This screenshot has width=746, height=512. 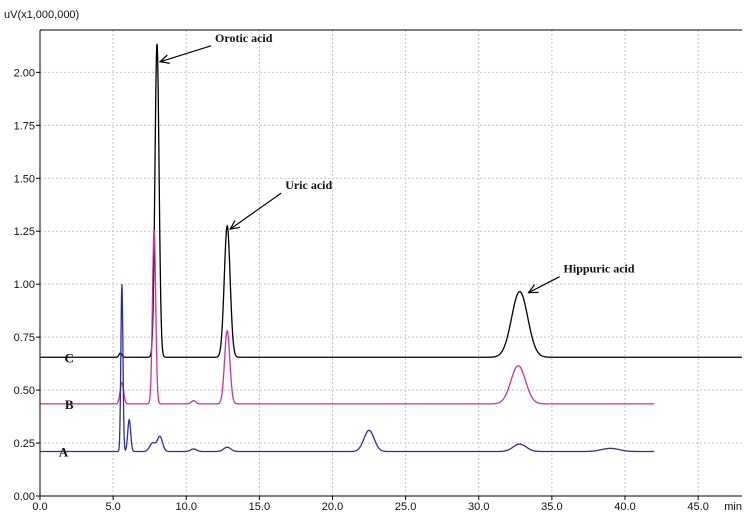 What do you see at coordinates (259, 506) in the screenshot?
I see `x-tick-label: 15.0` at bounding box center [259, 506].